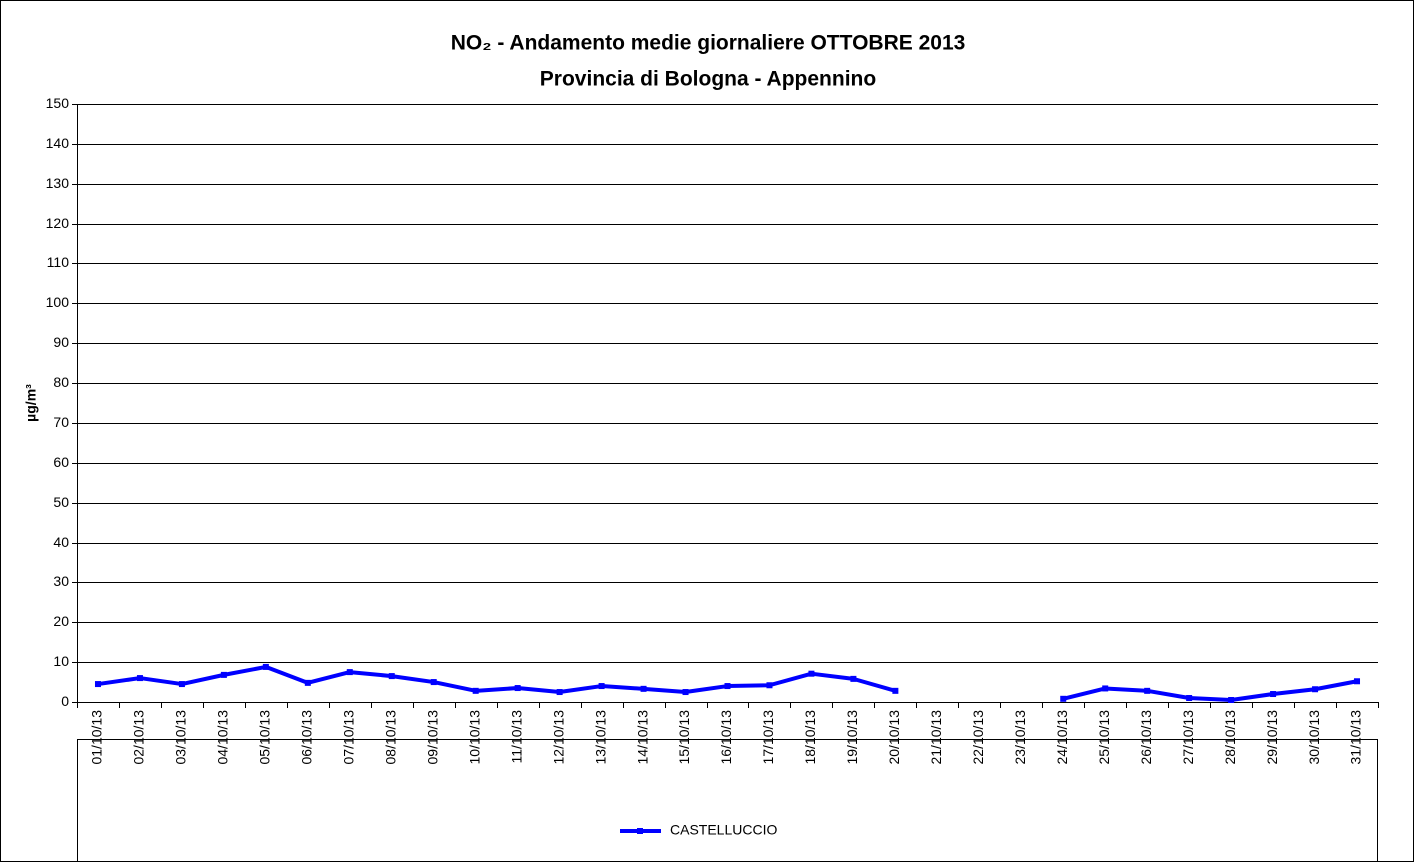  What do you see at coordinates (58, 262) in the screenshot?
I see `y-tick-label: 110` at bounding box center [58, 262].